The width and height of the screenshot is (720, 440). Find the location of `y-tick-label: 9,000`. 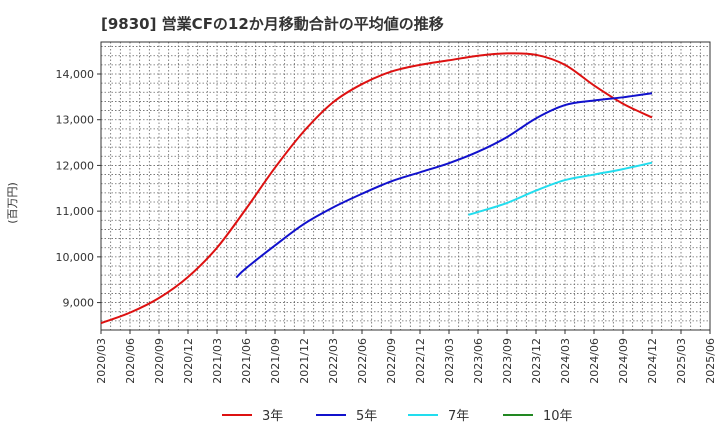

y-tick-label: 9,000 is located at coordinates (79, 303).